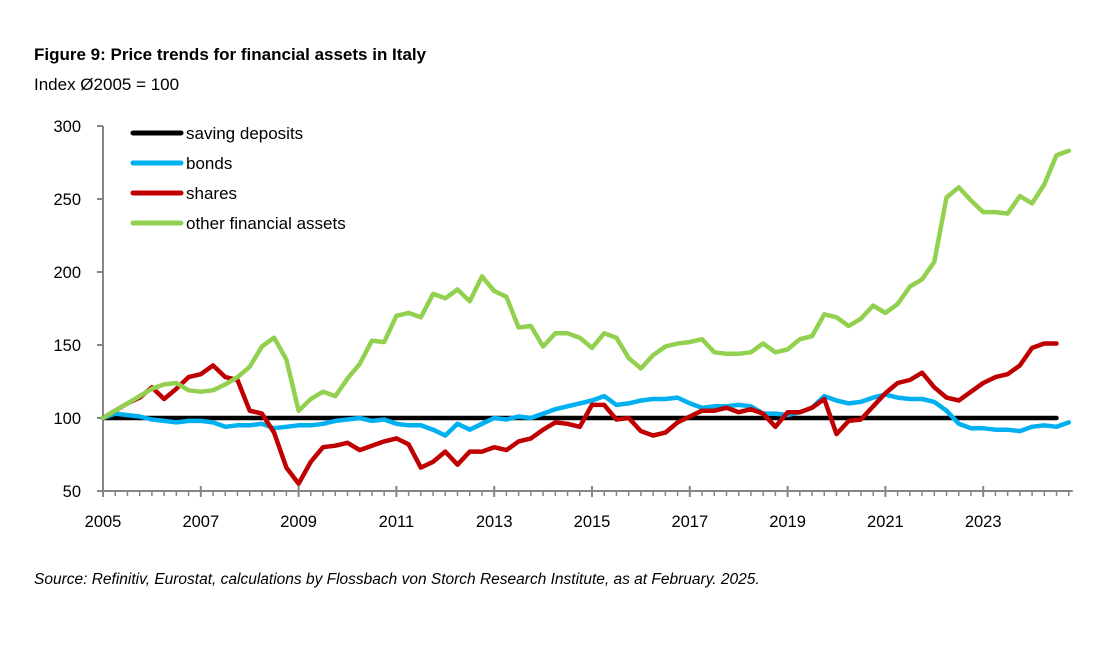 Image resolution: width=1101 pixels, height=650 pixels. I want to click on x-tick-label: 2005, so click(103, 522).